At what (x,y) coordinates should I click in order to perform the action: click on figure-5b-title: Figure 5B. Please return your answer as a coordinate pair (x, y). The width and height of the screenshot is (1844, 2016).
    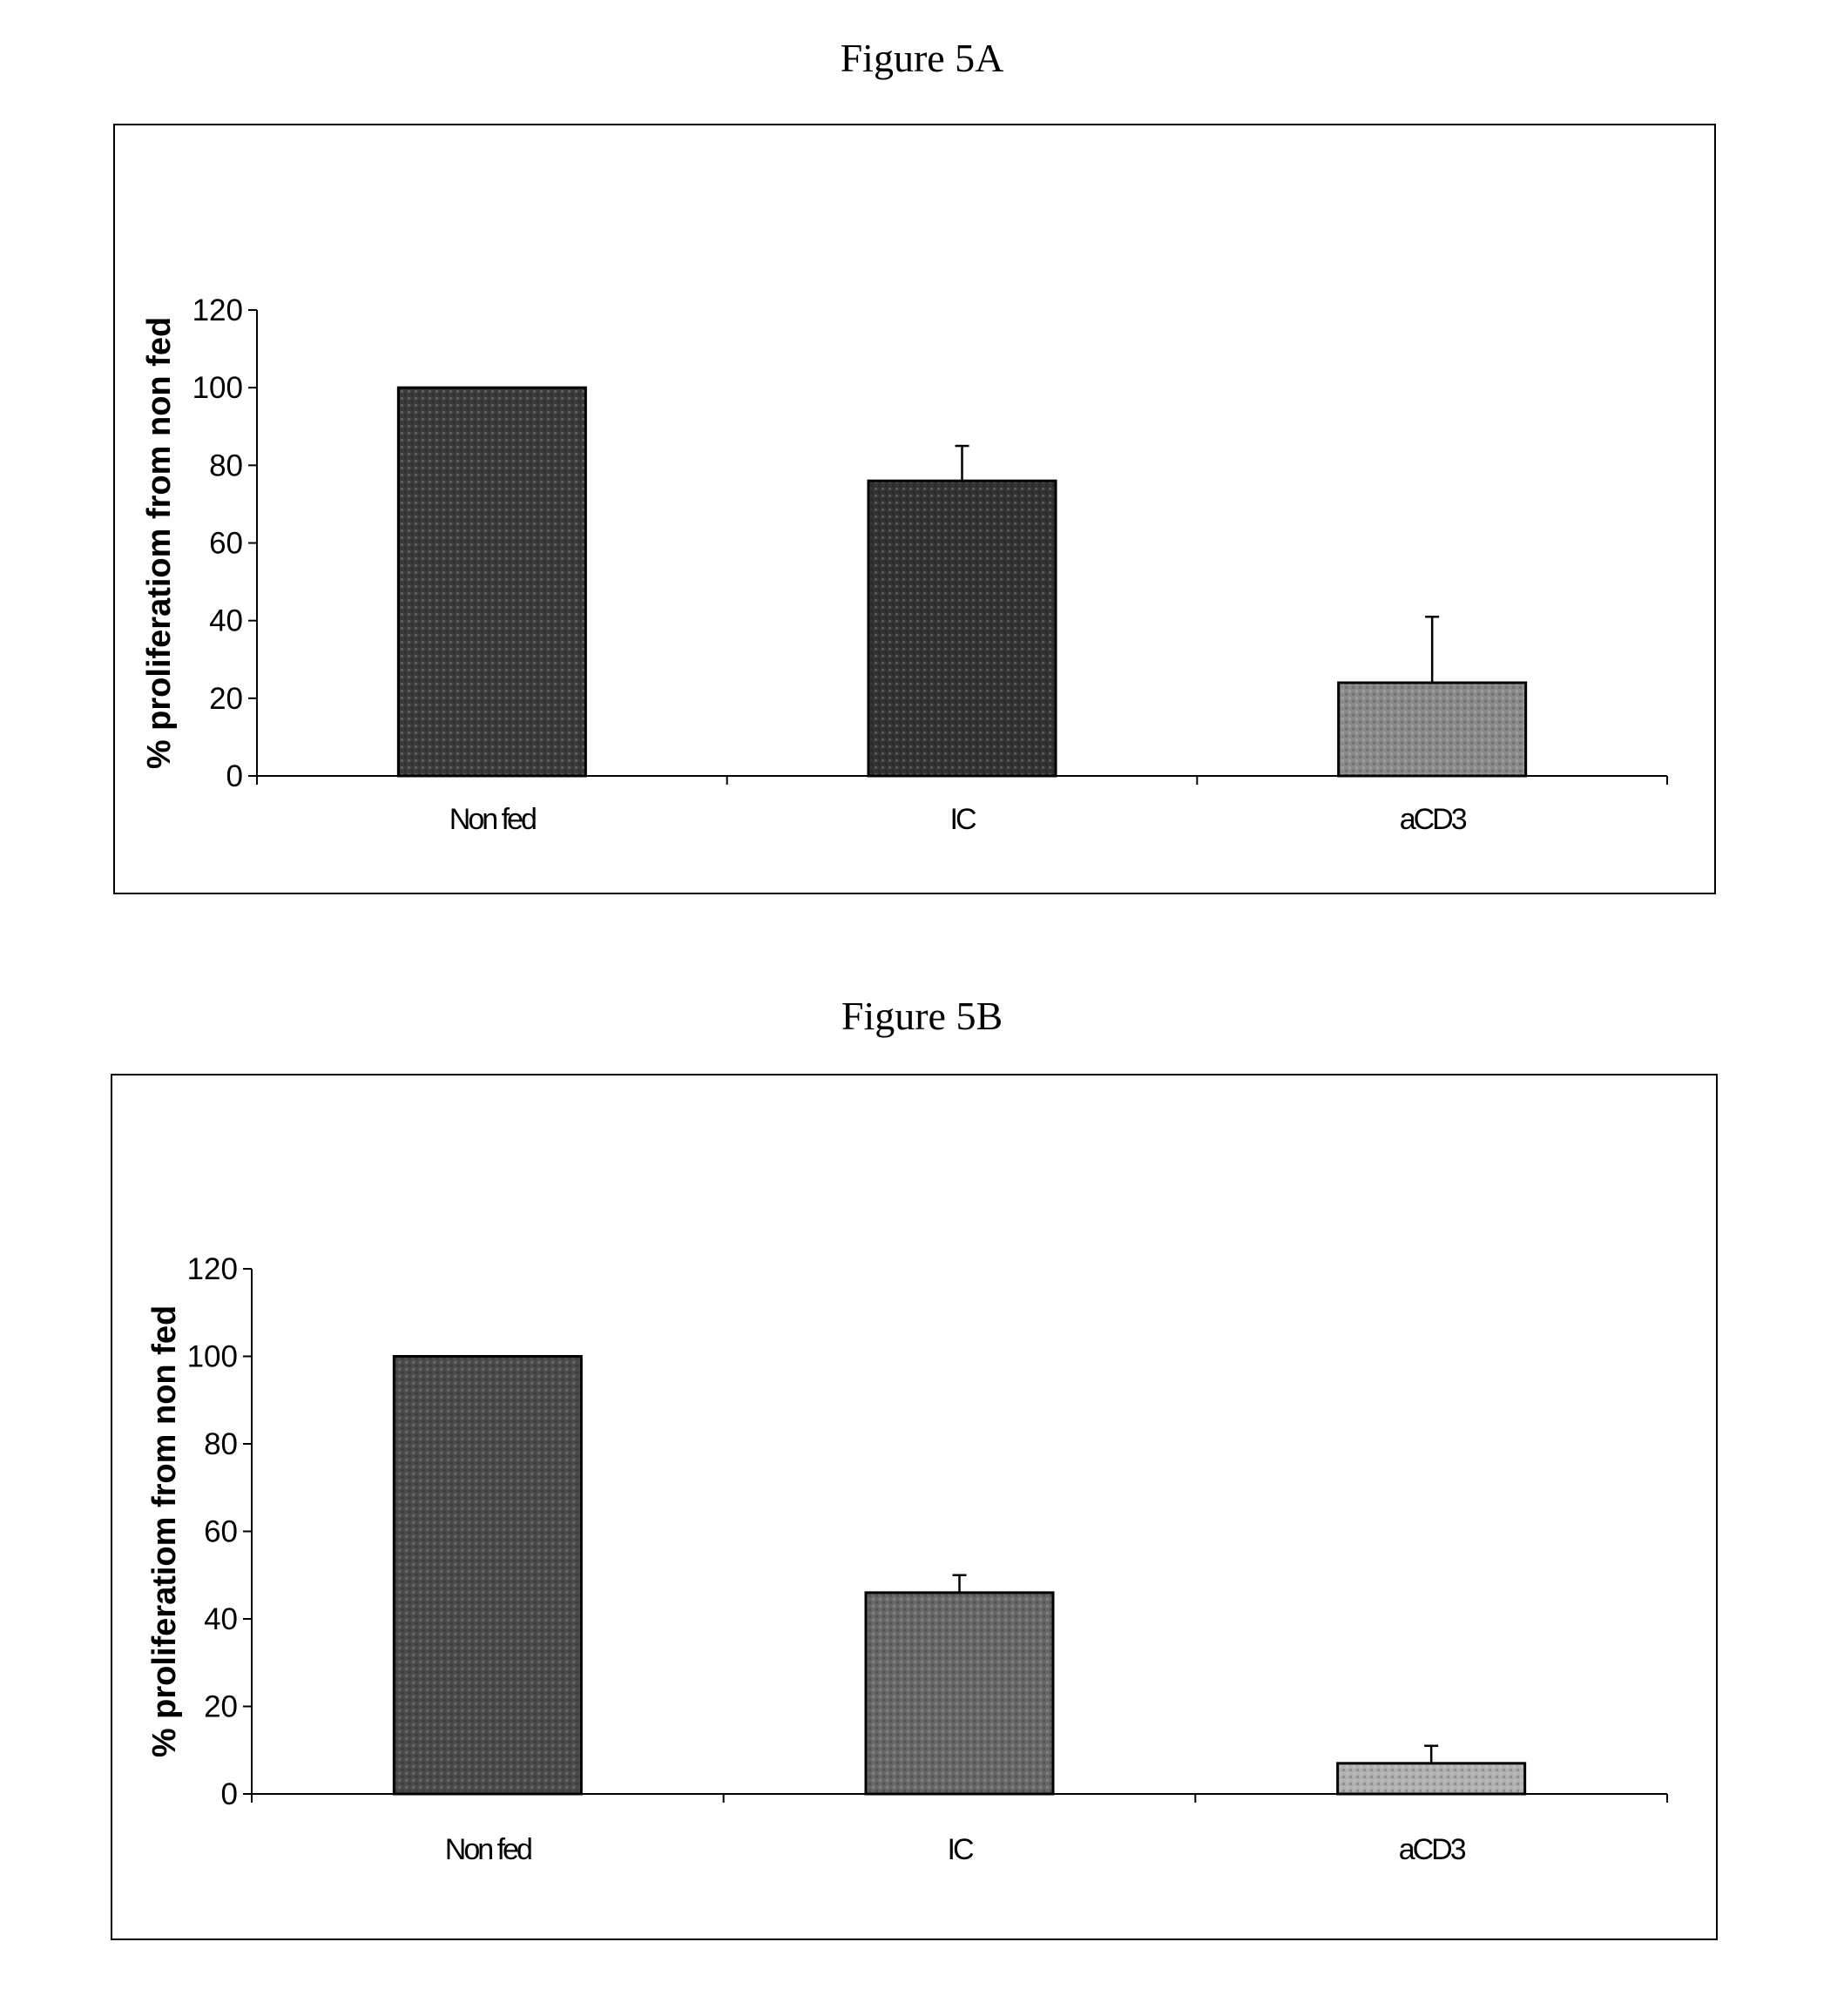
    Looking at the image, I should click on (922, 1016).